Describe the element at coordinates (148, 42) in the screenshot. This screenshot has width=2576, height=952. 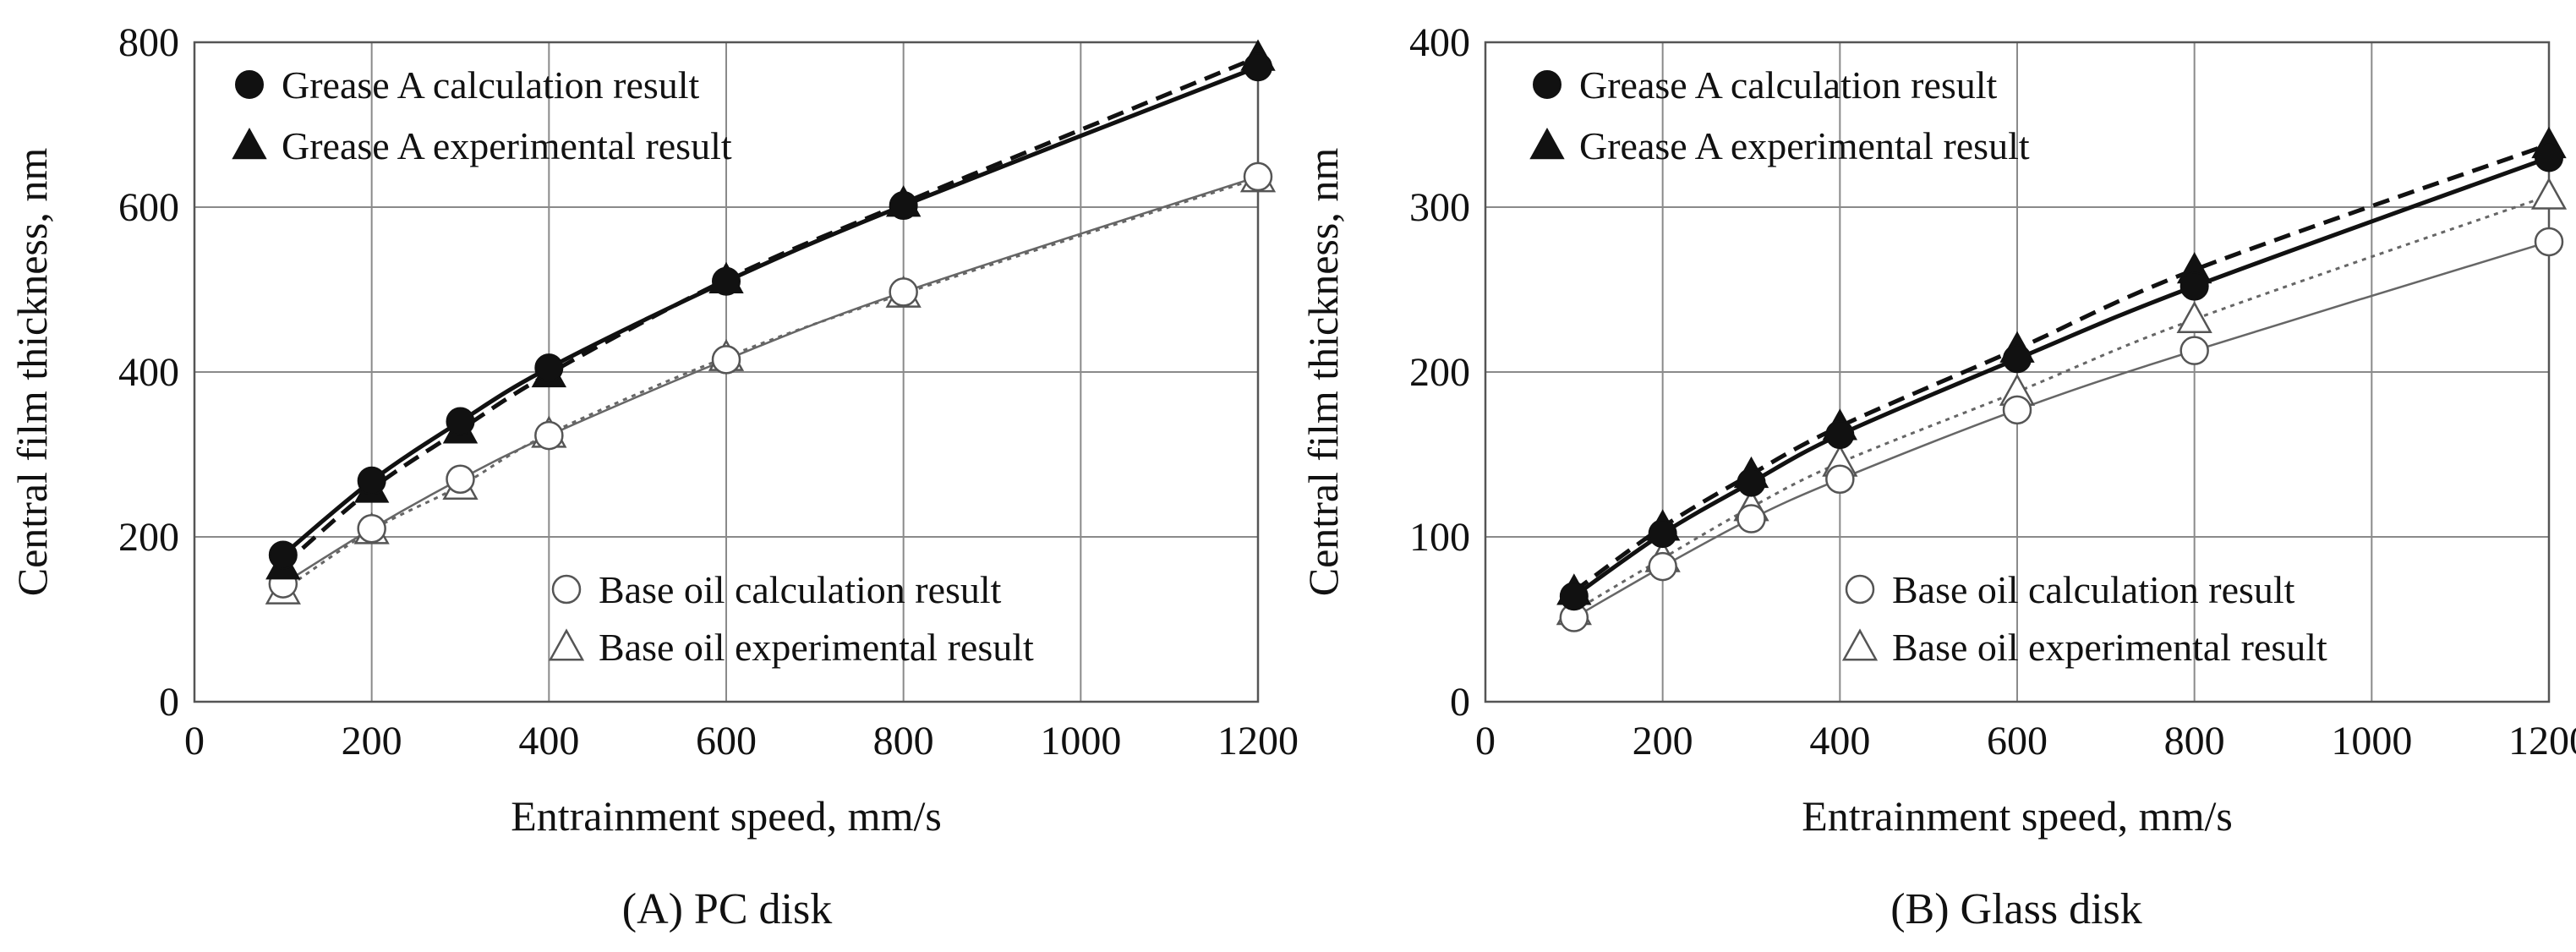
I see `y-tick-label: 800` at that location.